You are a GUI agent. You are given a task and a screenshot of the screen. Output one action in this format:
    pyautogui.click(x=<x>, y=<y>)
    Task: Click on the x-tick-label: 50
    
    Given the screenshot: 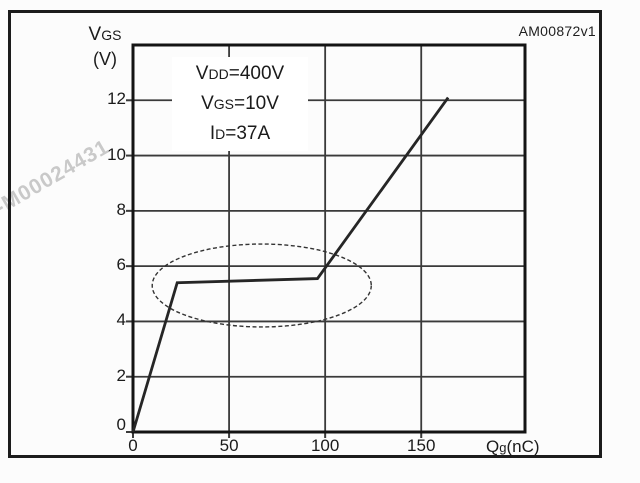 What is the action you would take?
    pyautogui.click(x=229, y=445)
    